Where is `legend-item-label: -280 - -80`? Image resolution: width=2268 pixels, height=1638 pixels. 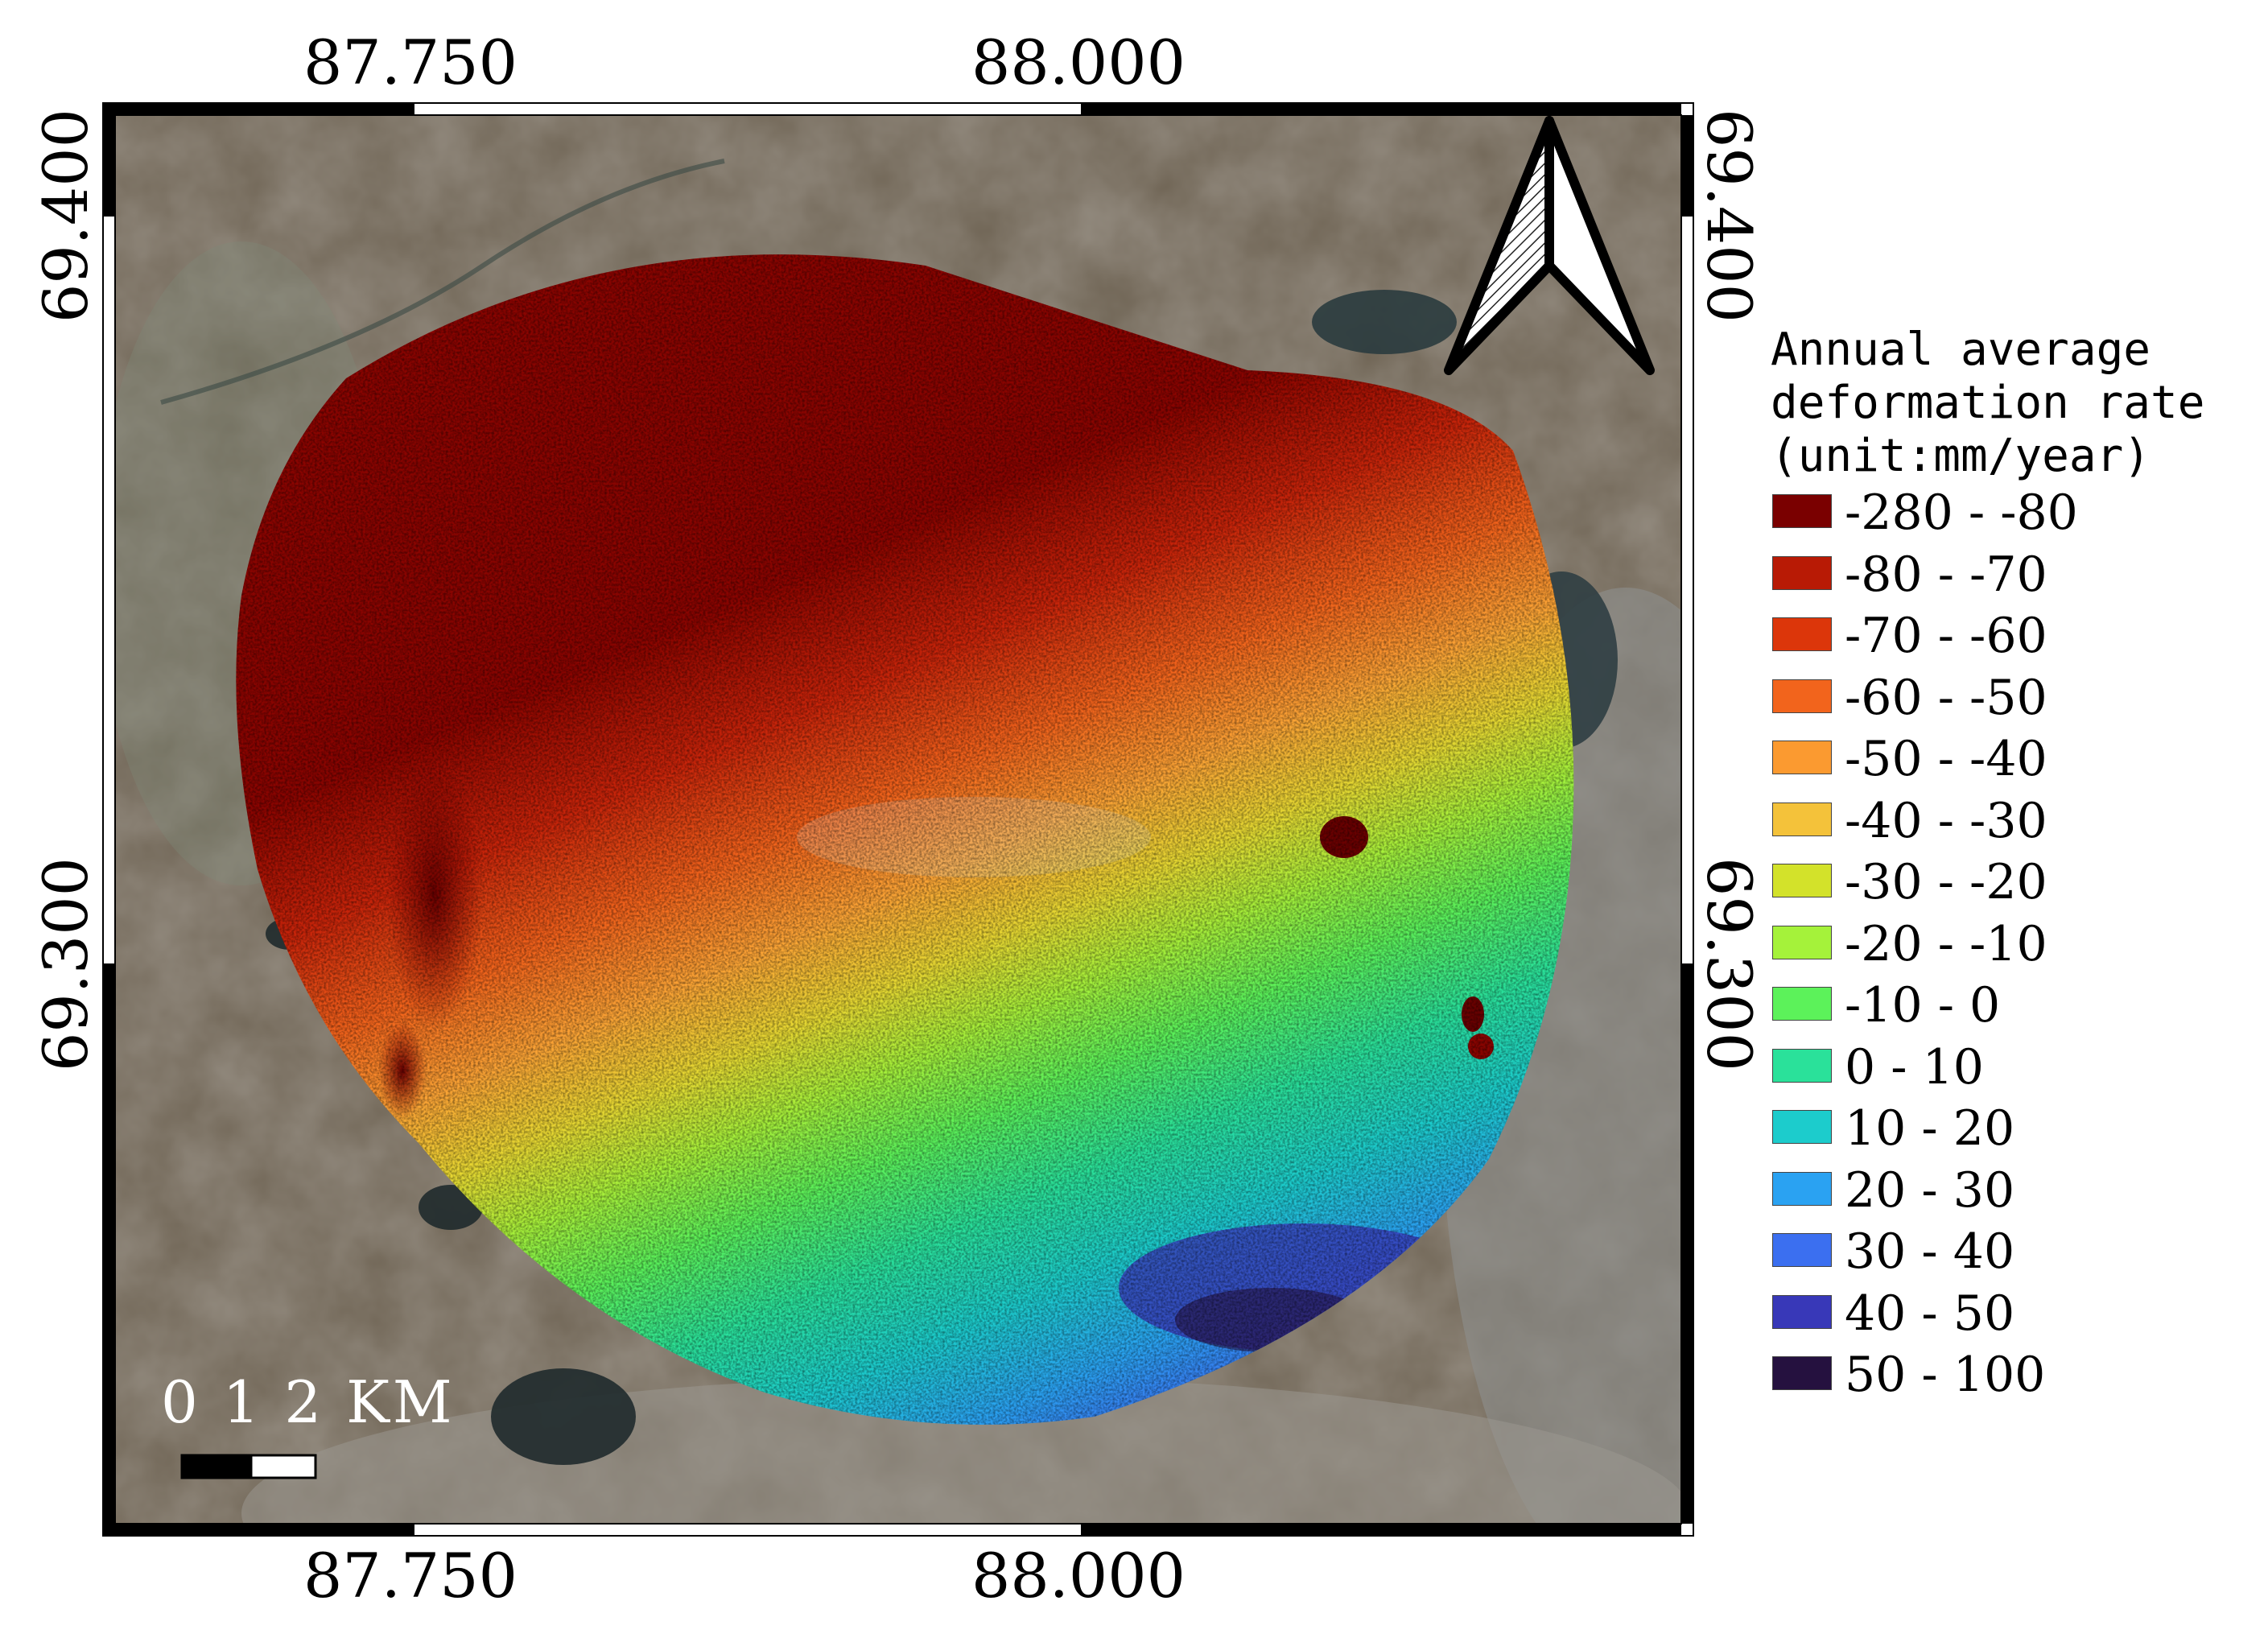 legend-item-label: -280 - -80 is located at coordinates (1961, 513).